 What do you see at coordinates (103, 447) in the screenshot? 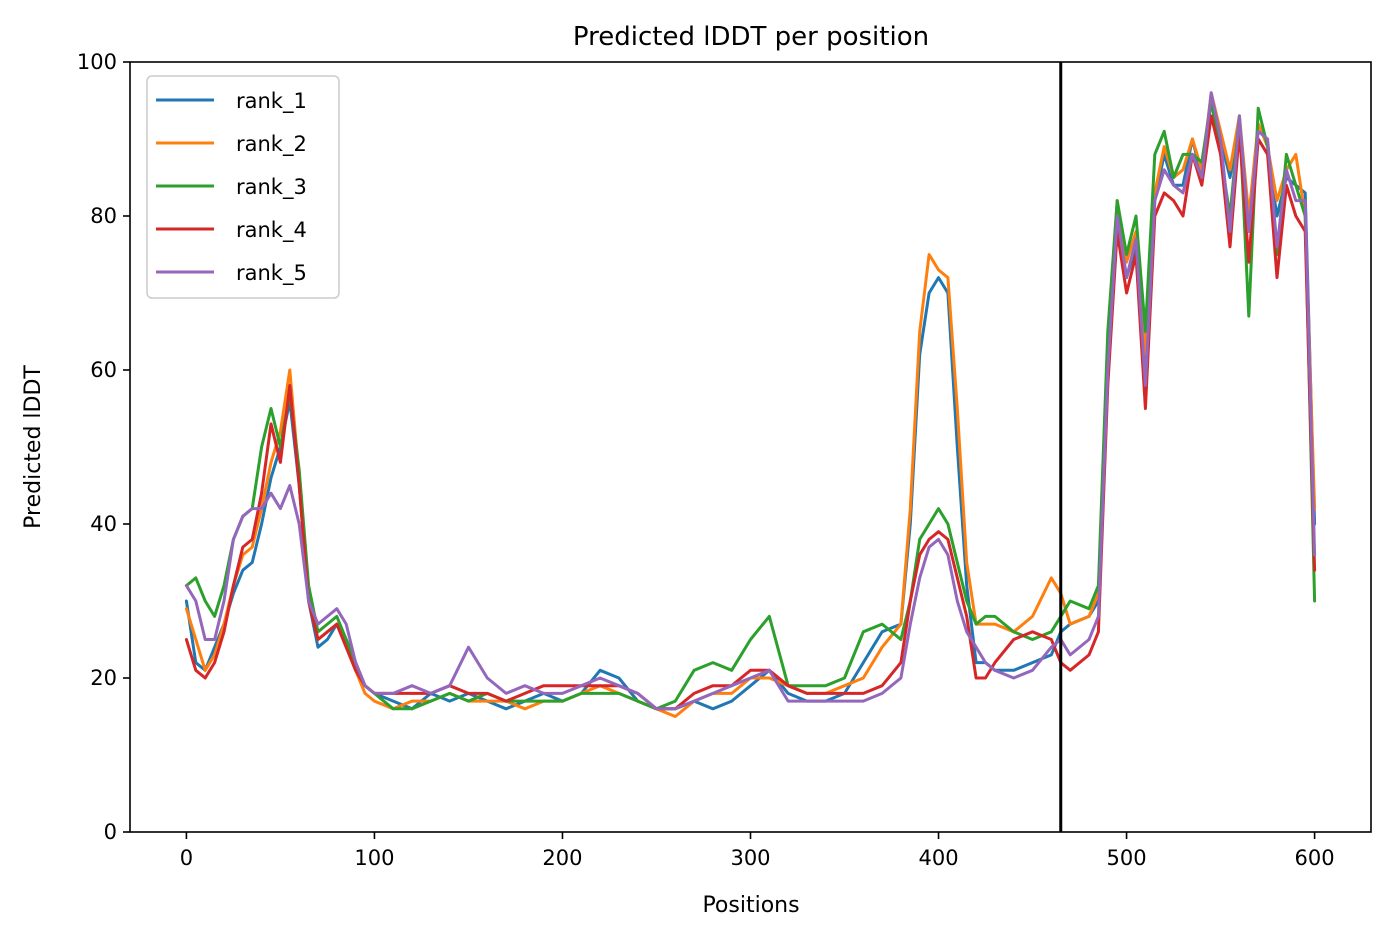
I see `y-axis: 0 20 40 60 80 100` at bounding box center [103, 447].